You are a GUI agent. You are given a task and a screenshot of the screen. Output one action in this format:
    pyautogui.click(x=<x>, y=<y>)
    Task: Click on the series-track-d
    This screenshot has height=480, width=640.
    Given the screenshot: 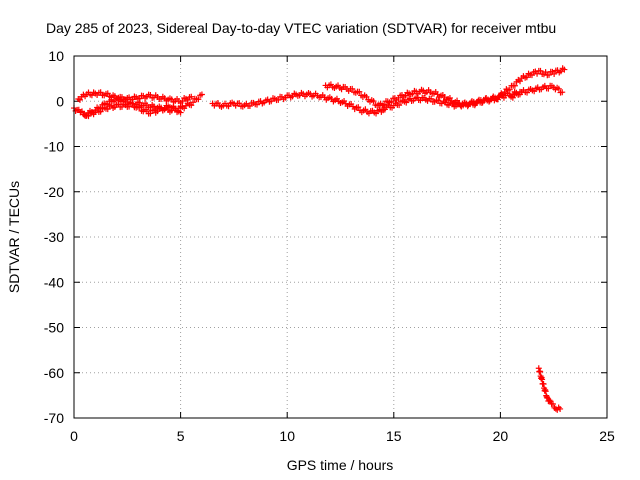 What is the action you would take?
    pyautogui.click(x=298, y=103)
    